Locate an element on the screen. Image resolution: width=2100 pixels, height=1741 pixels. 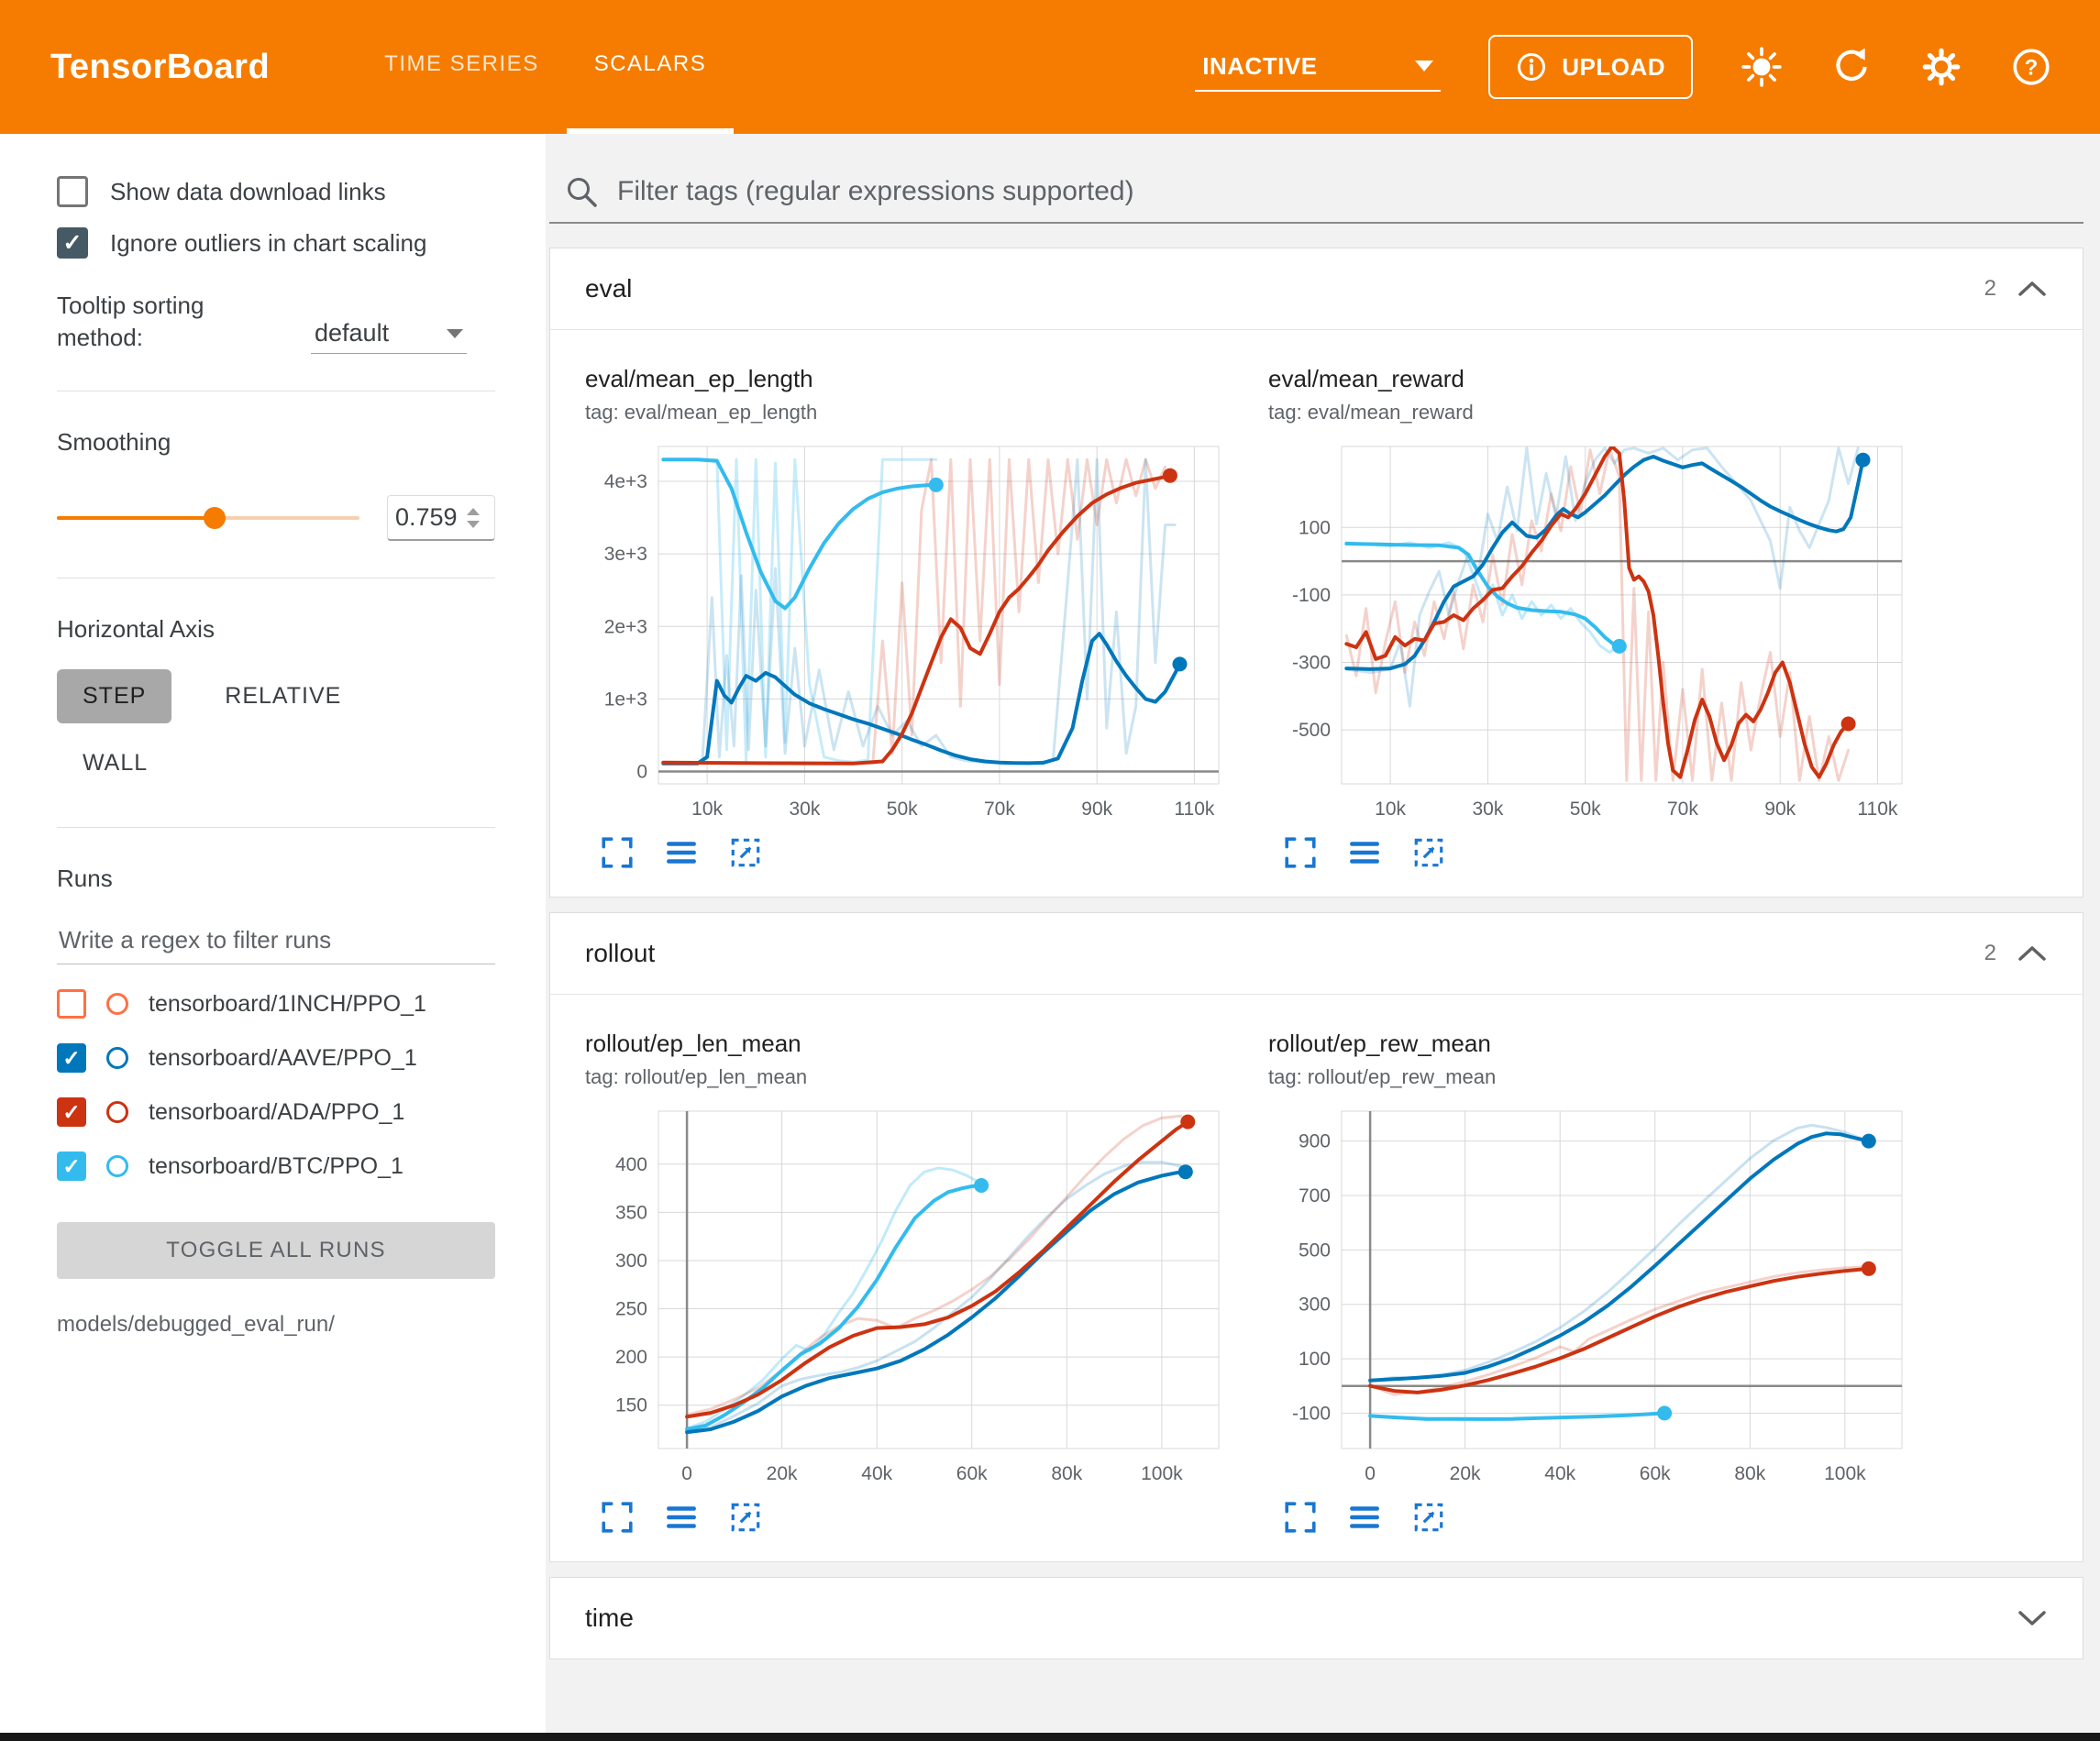
svg-text: 300 is located at coordinates (1315, 1306).